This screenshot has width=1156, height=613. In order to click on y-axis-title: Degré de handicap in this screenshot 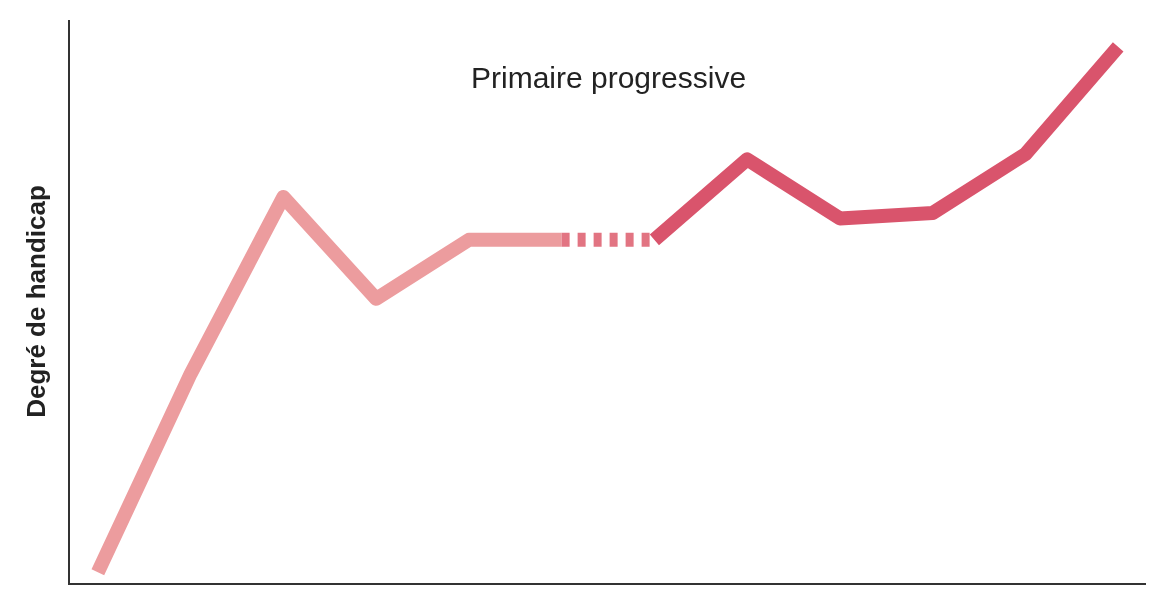, I will do `click(35, 301)`.